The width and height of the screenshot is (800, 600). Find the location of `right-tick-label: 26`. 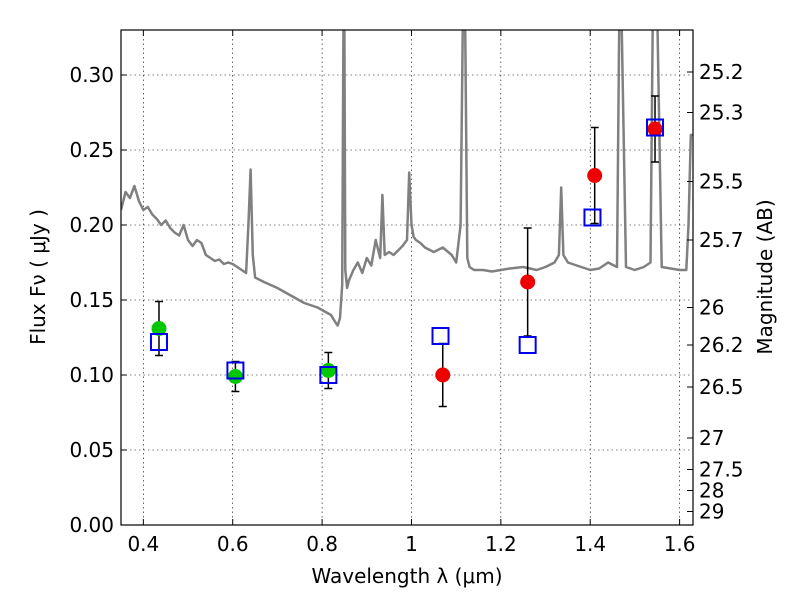

right-tick-label: 26 is located at coordinates (711, 308).